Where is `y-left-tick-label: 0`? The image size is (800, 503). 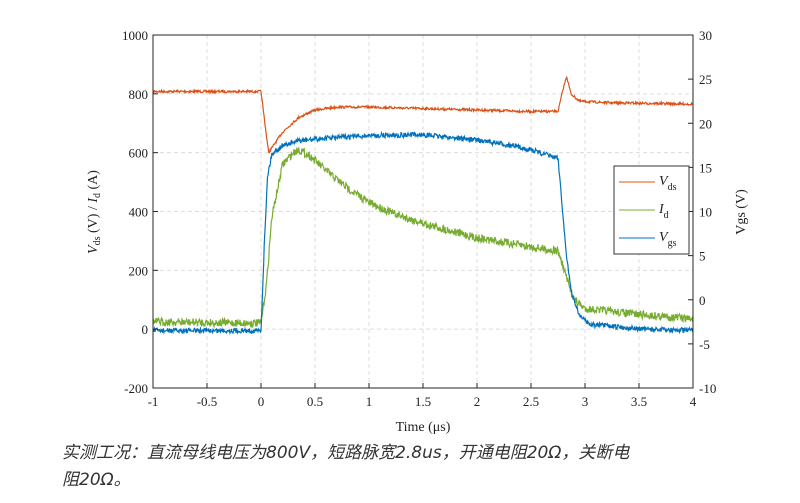 y-left-tick-label: 0 is located at coordinates (145, 329).